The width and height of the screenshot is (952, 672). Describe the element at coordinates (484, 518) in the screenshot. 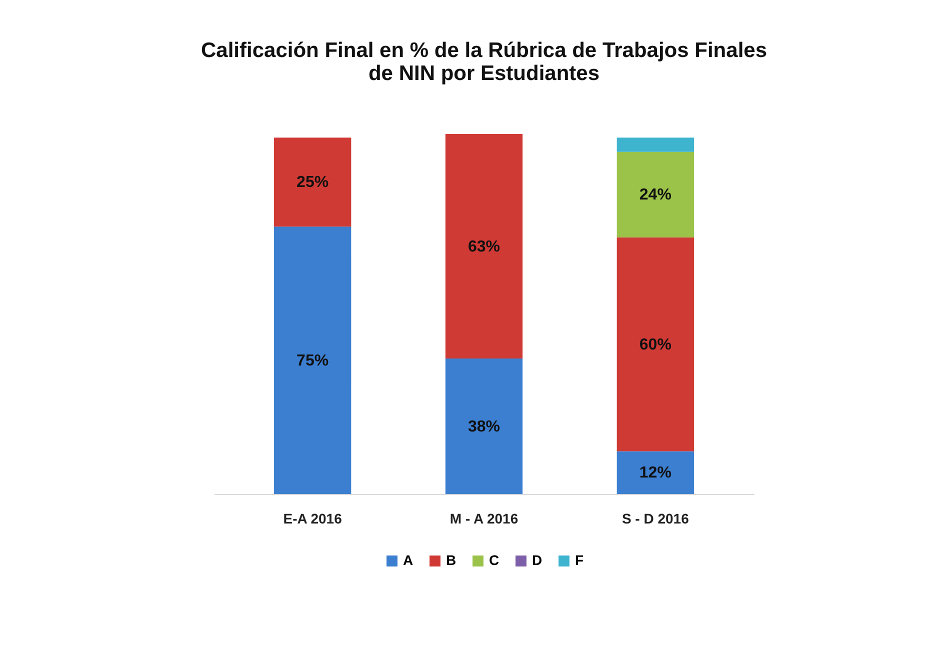

I see `x-tick-label: M - A 2016` at that location.